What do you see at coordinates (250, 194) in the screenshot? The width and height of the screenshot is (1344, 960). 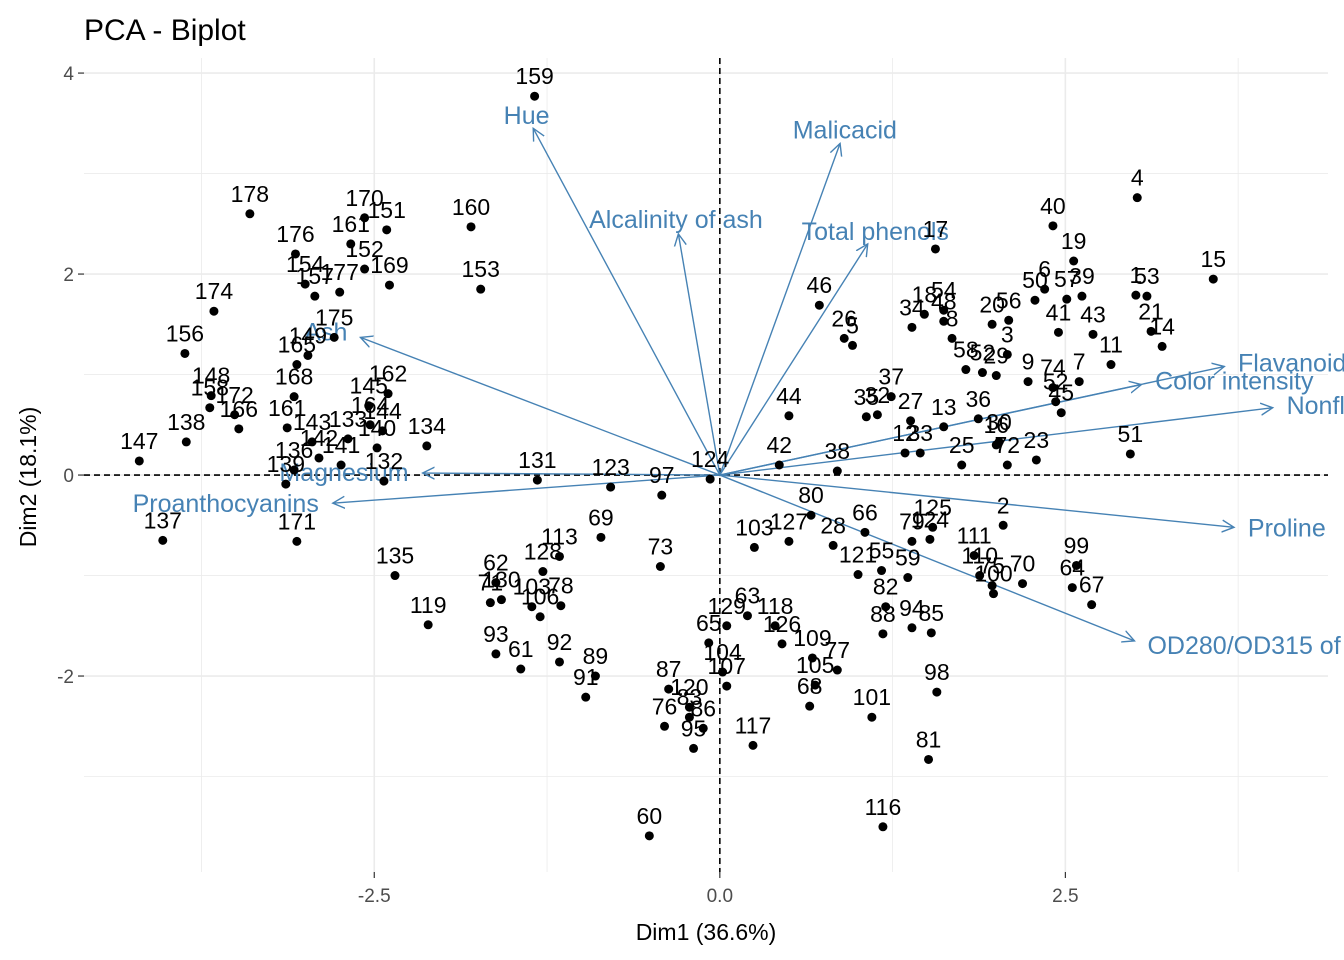 I see `individual-label: 178` at bounding box center [250, 194].